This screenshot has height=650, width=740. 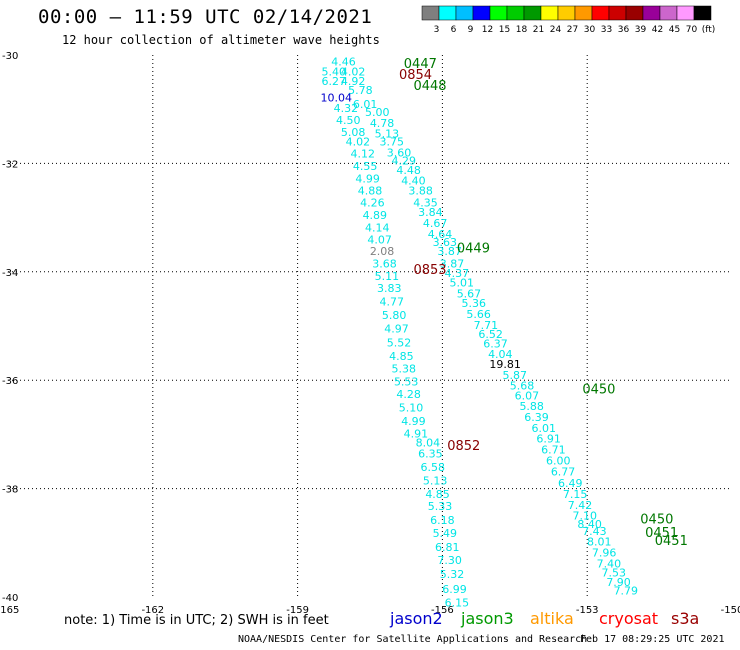 I want to click on wave-height-value: 5.66, so click(x=478, y=314).